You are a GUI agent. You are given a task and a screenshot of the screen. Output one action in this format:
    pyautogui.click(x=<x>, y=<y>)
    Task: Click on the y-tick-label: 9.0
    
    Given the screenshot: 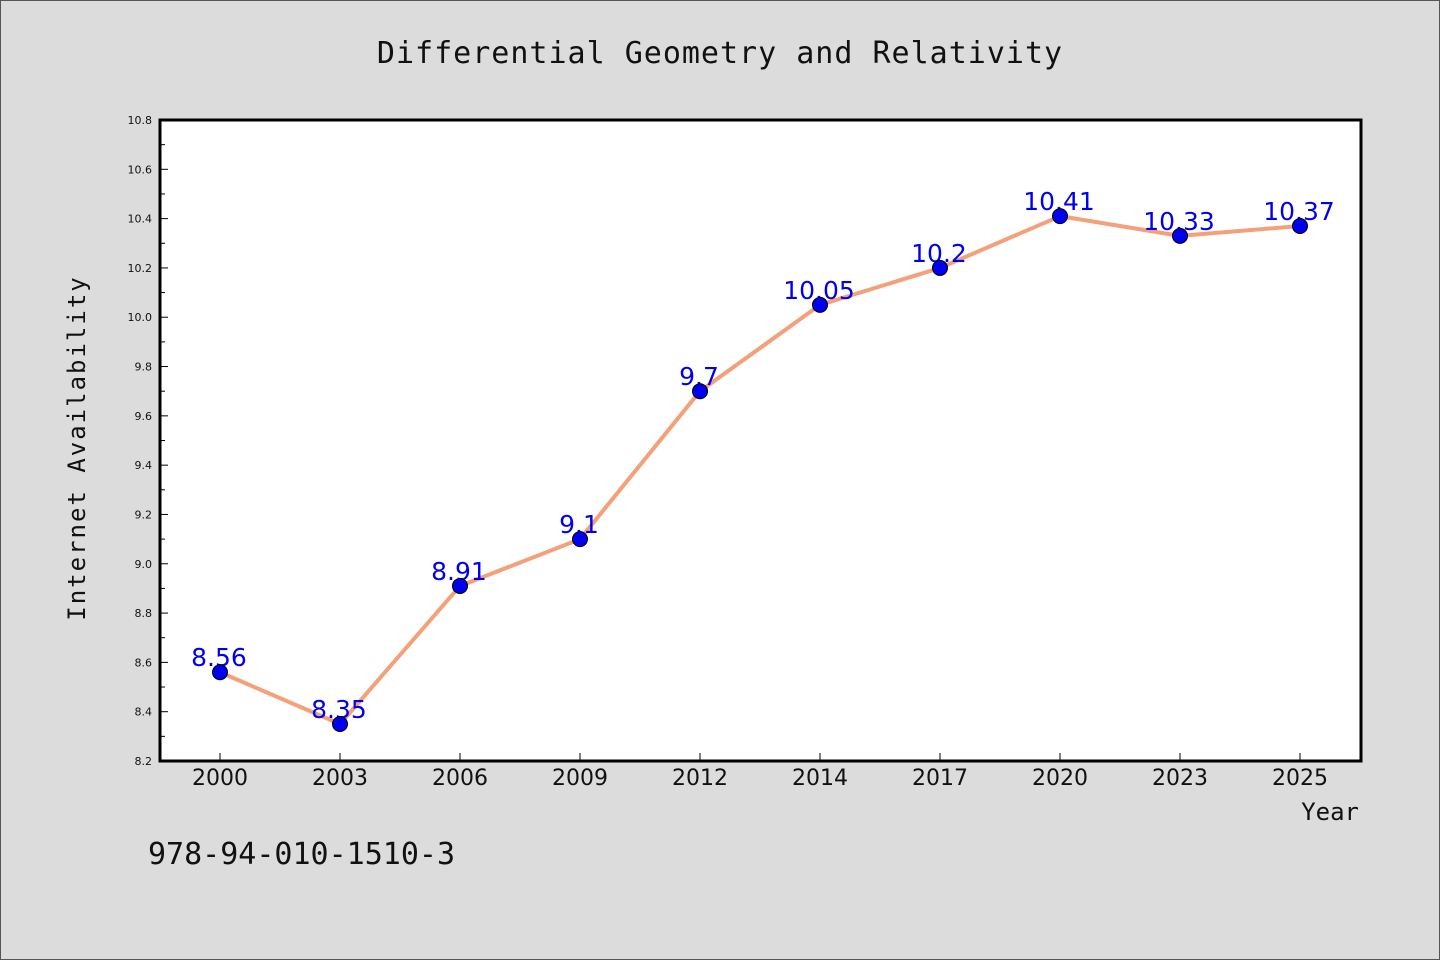 What is the action you would take?
    pyautogui.click(x=144, y=564)
    